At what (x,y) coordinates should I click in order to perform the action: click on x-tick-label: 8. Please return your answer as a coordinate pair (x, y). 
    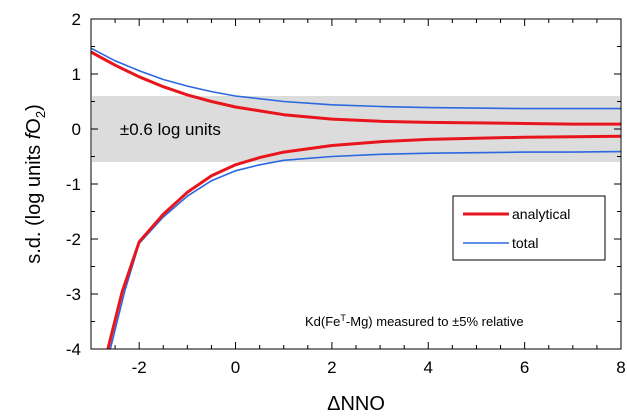
    Looking at the image, I should click on (620, 367).